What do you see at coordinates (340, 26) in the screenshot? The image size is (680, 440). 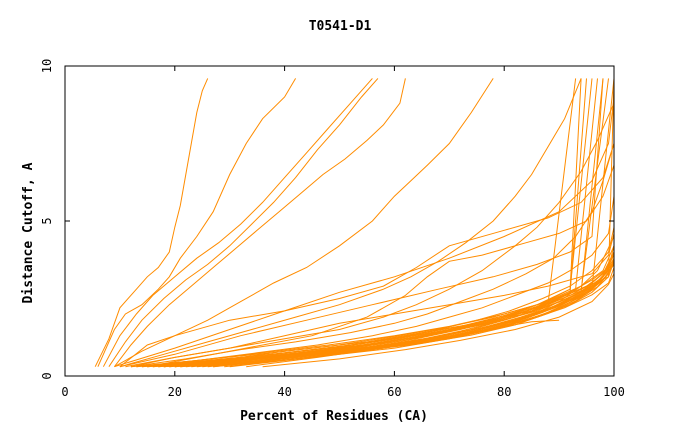 I see `chart-title: T0541-D1` at bounding box center [340, 26].